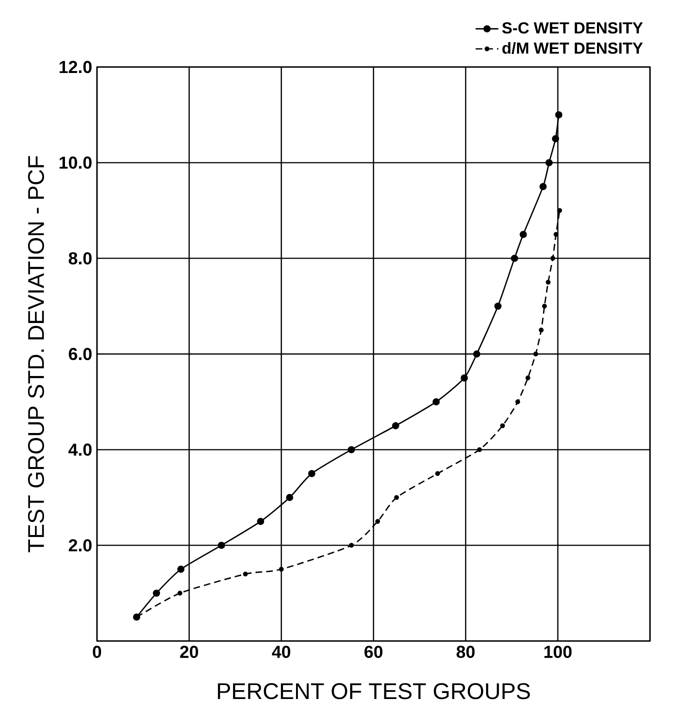 The image size is (676, 726). I want to click on legend-label: d/M WET DENSITY, so click(572, 48).